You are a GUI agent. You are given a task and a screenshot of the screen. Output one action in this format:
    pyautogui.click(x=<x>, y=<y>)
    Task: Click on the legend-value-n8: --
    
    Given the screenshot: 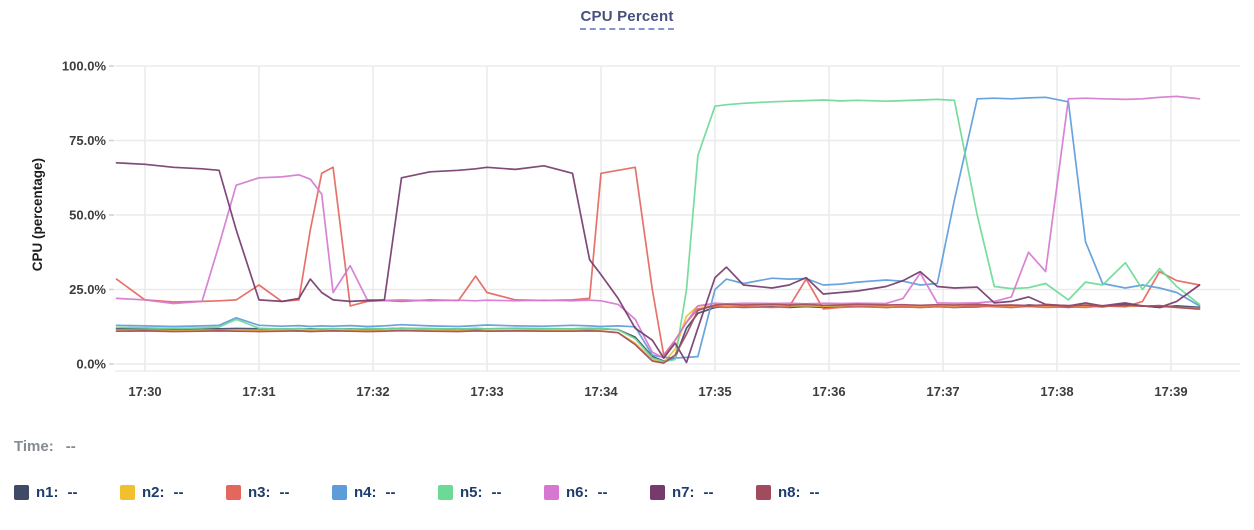 What is the action you would take?
    pyautogui.click(x=814, y=492)
    